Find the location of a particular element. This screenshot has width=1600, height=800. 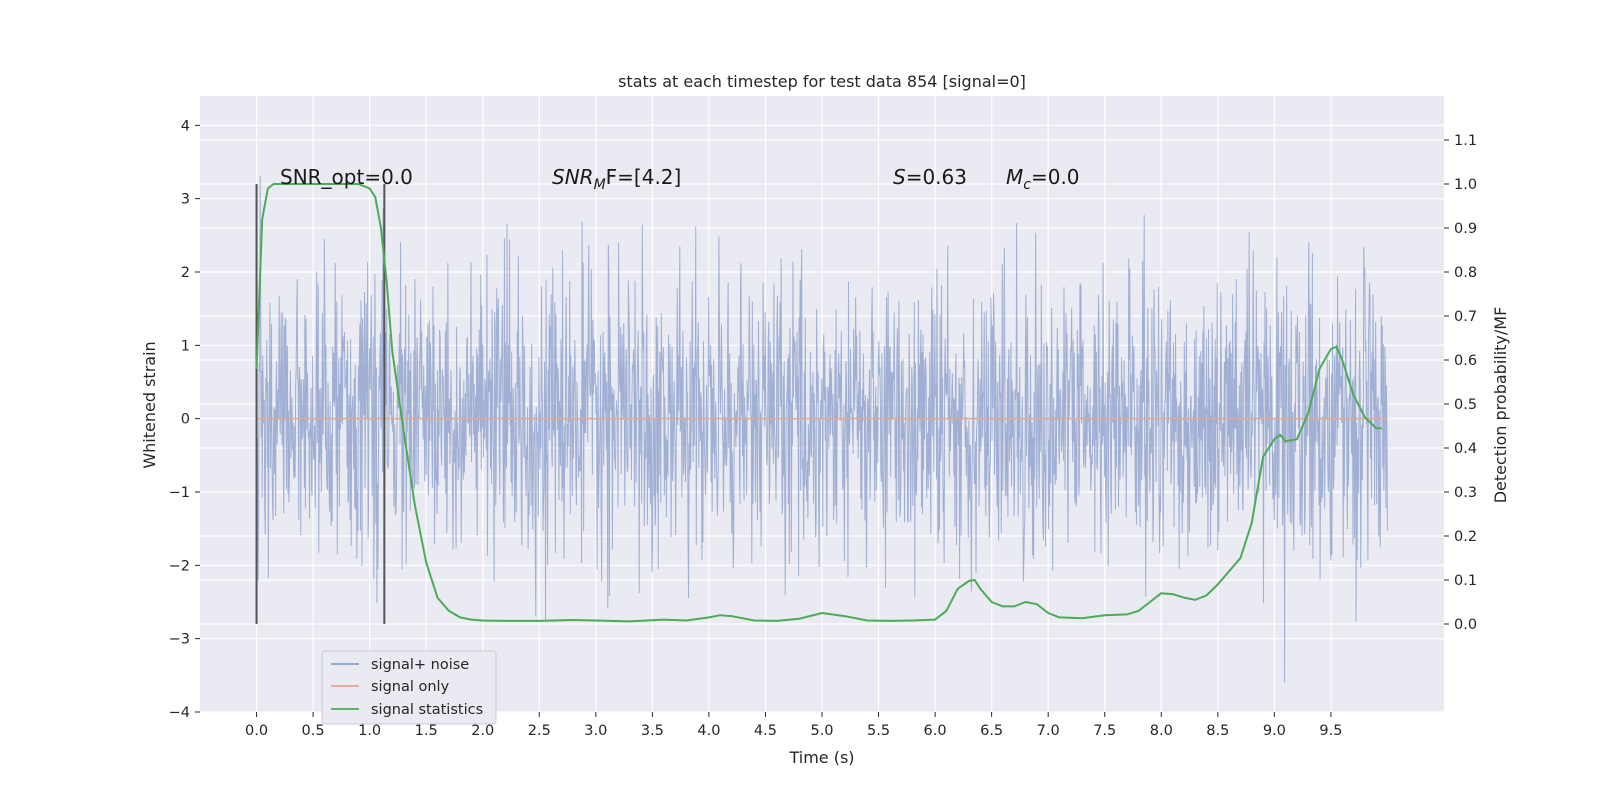

y-tick-label: 2 is located at coordinates (185, 273).